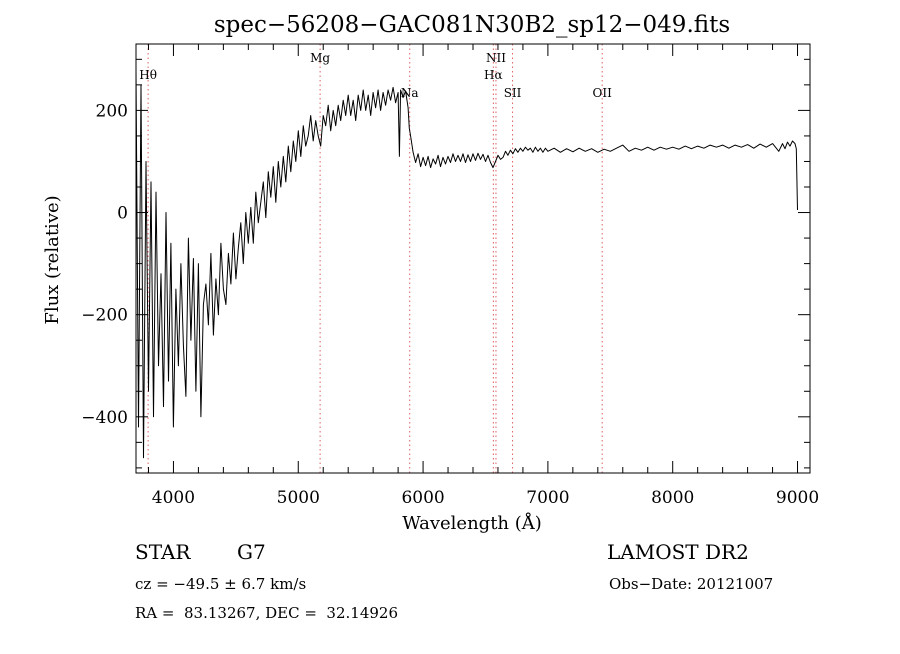 The width and height of the screenshot is (900, 654). Describe the element at coordinates (173, 498) in the screenshot. I see `x-tick-label: 4000` at that location.